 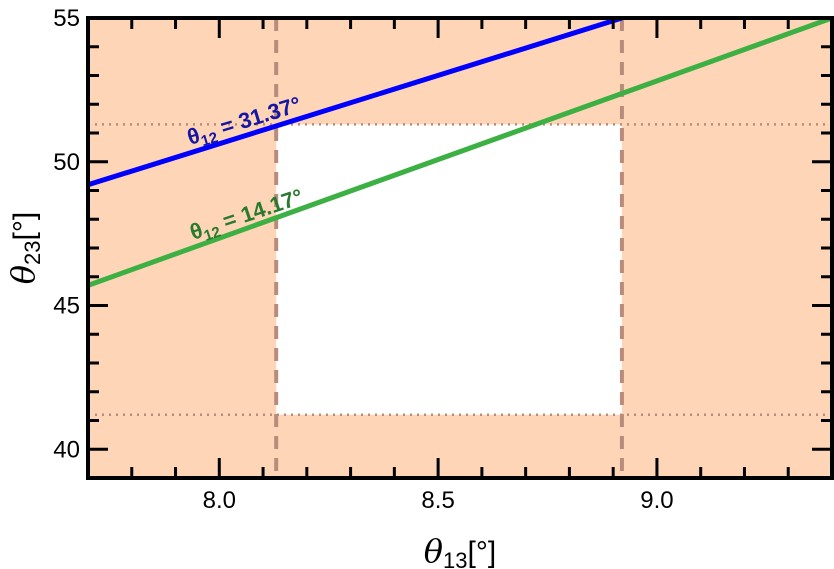 I want to click on y-tick-label-55: 55, so click(x=66, y=18).